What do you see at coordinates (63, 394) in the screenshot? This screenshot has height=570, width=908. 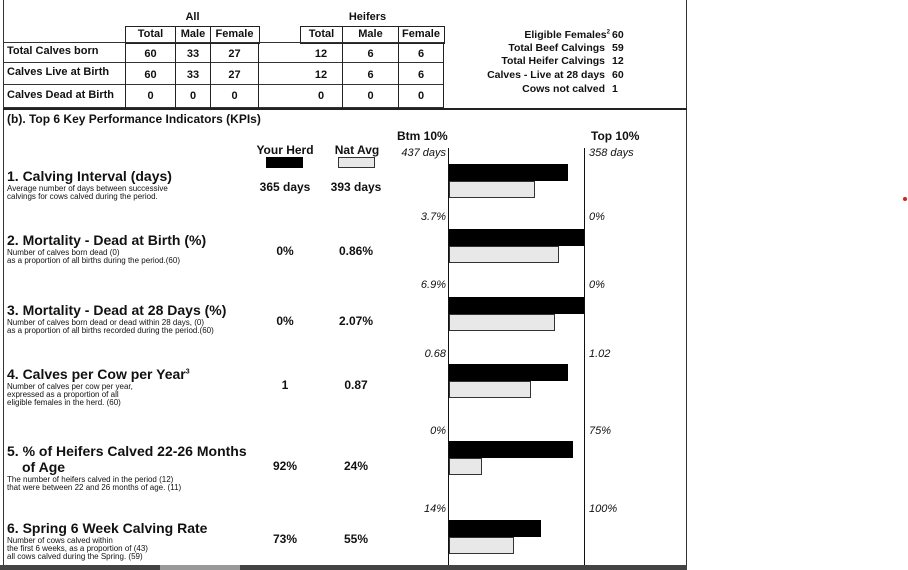 I see `kpi-description: expressed as a proportion of all` at bounding box center [63, 394].